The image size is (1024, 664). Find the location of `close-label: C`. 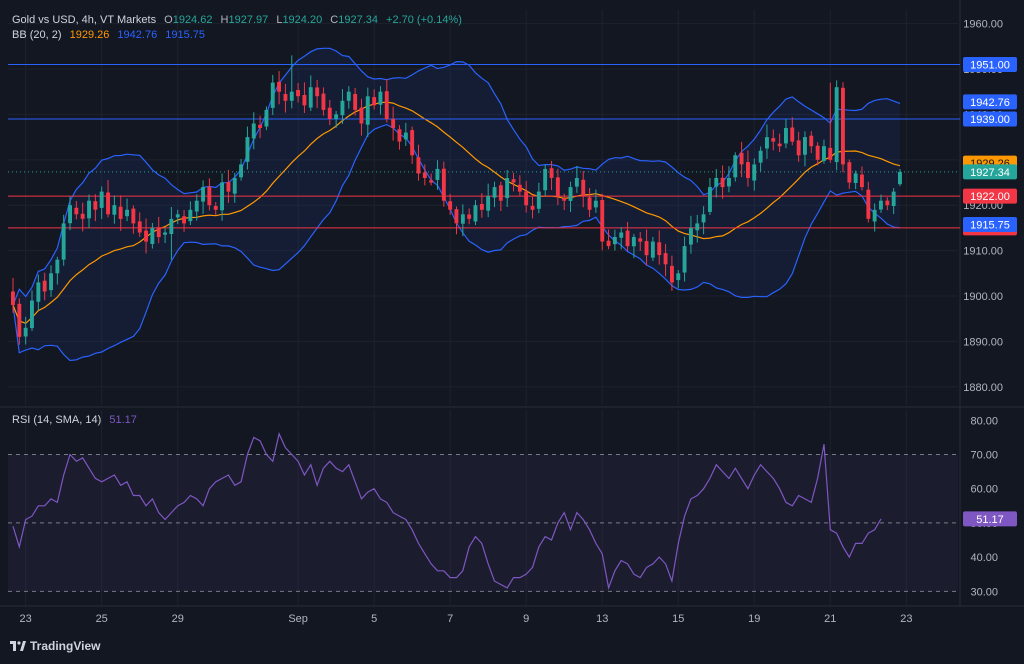

close-label: C is located at coordinates (334, 20).